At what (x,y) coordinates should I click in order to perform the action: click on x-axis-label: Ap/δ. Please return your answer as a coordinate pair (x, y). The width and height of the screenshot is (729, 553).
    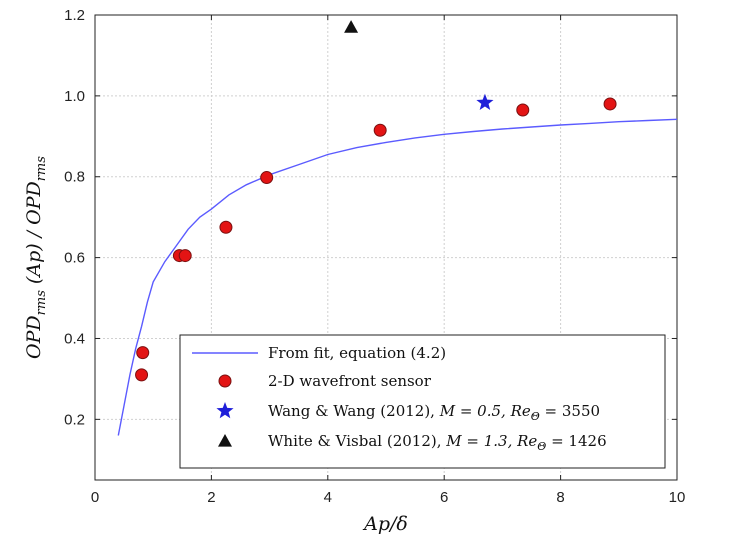
    Looking at the image, I should click on (385, 524).